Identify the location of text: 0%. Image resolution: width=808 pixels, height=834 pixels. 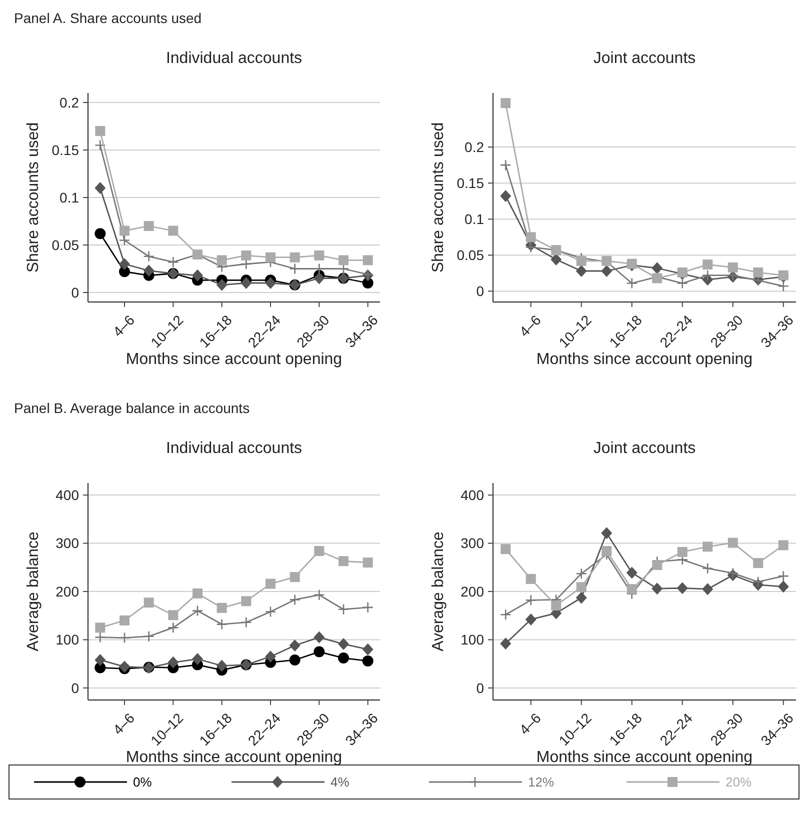
(142, 782).